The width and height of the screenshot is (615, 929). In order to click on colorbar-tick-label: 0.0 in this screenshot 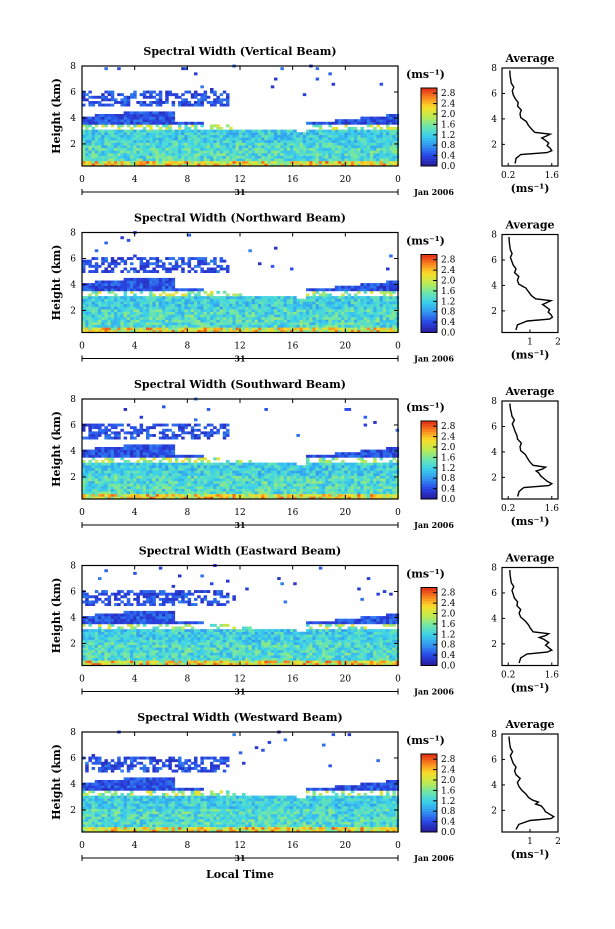, I will do `click(448, 334)`.